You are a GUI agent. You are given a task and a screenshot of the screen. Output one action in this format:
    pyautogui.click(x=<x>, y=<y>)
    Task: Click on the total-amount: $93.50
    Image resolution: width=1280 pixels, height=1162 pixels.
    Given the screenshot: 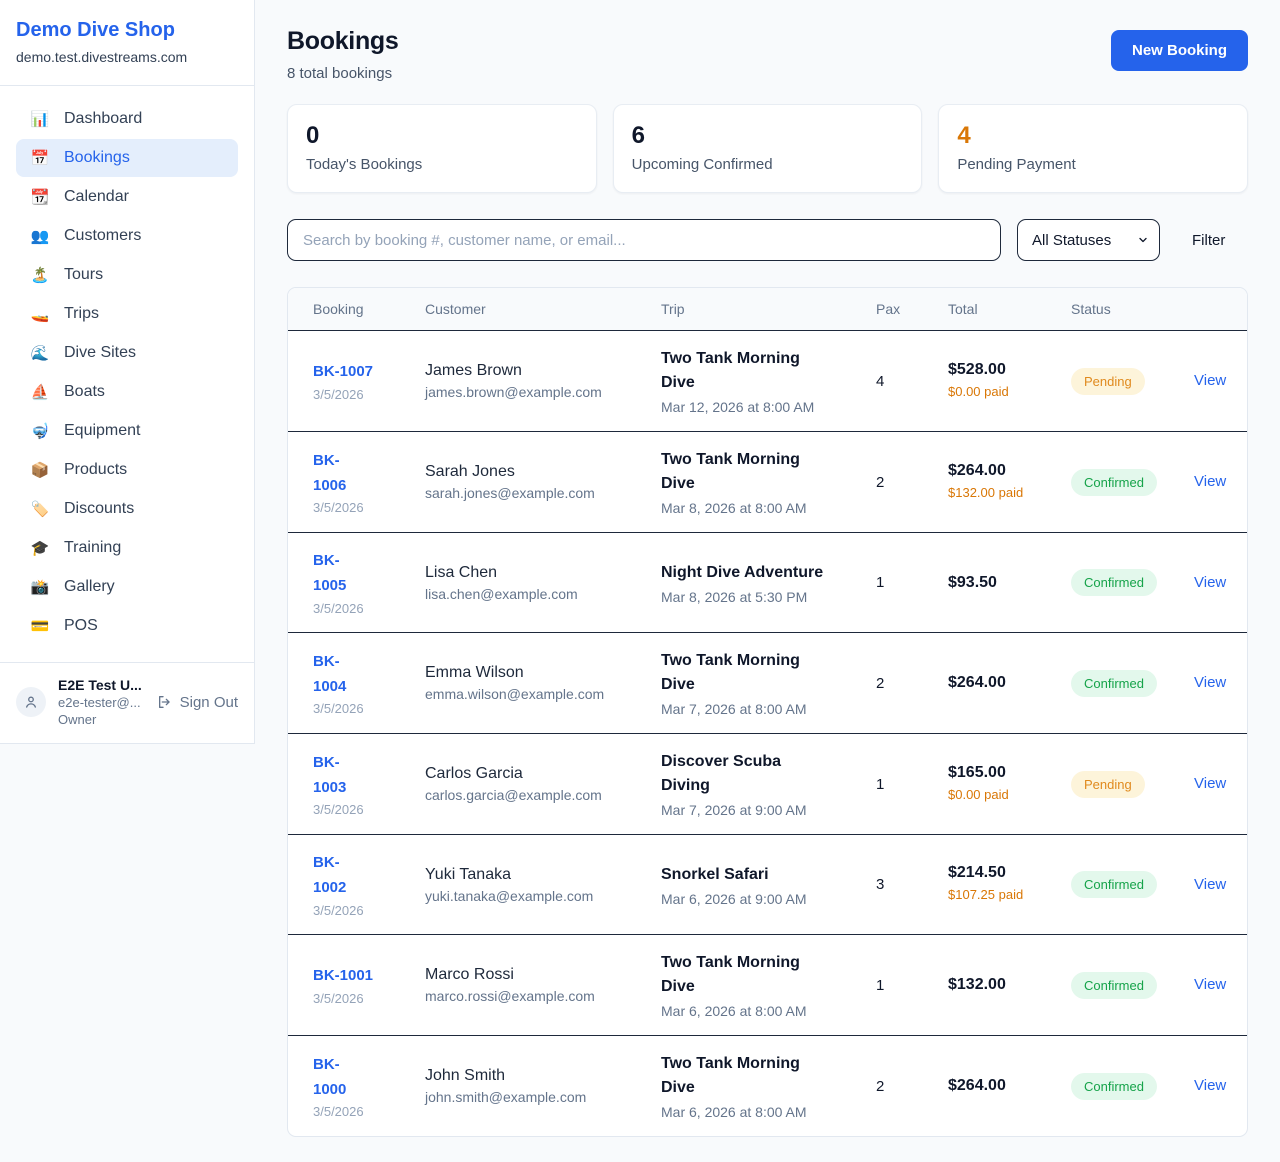 What is the action you would take?
    pyautogui.click(x=972, y=582)
    